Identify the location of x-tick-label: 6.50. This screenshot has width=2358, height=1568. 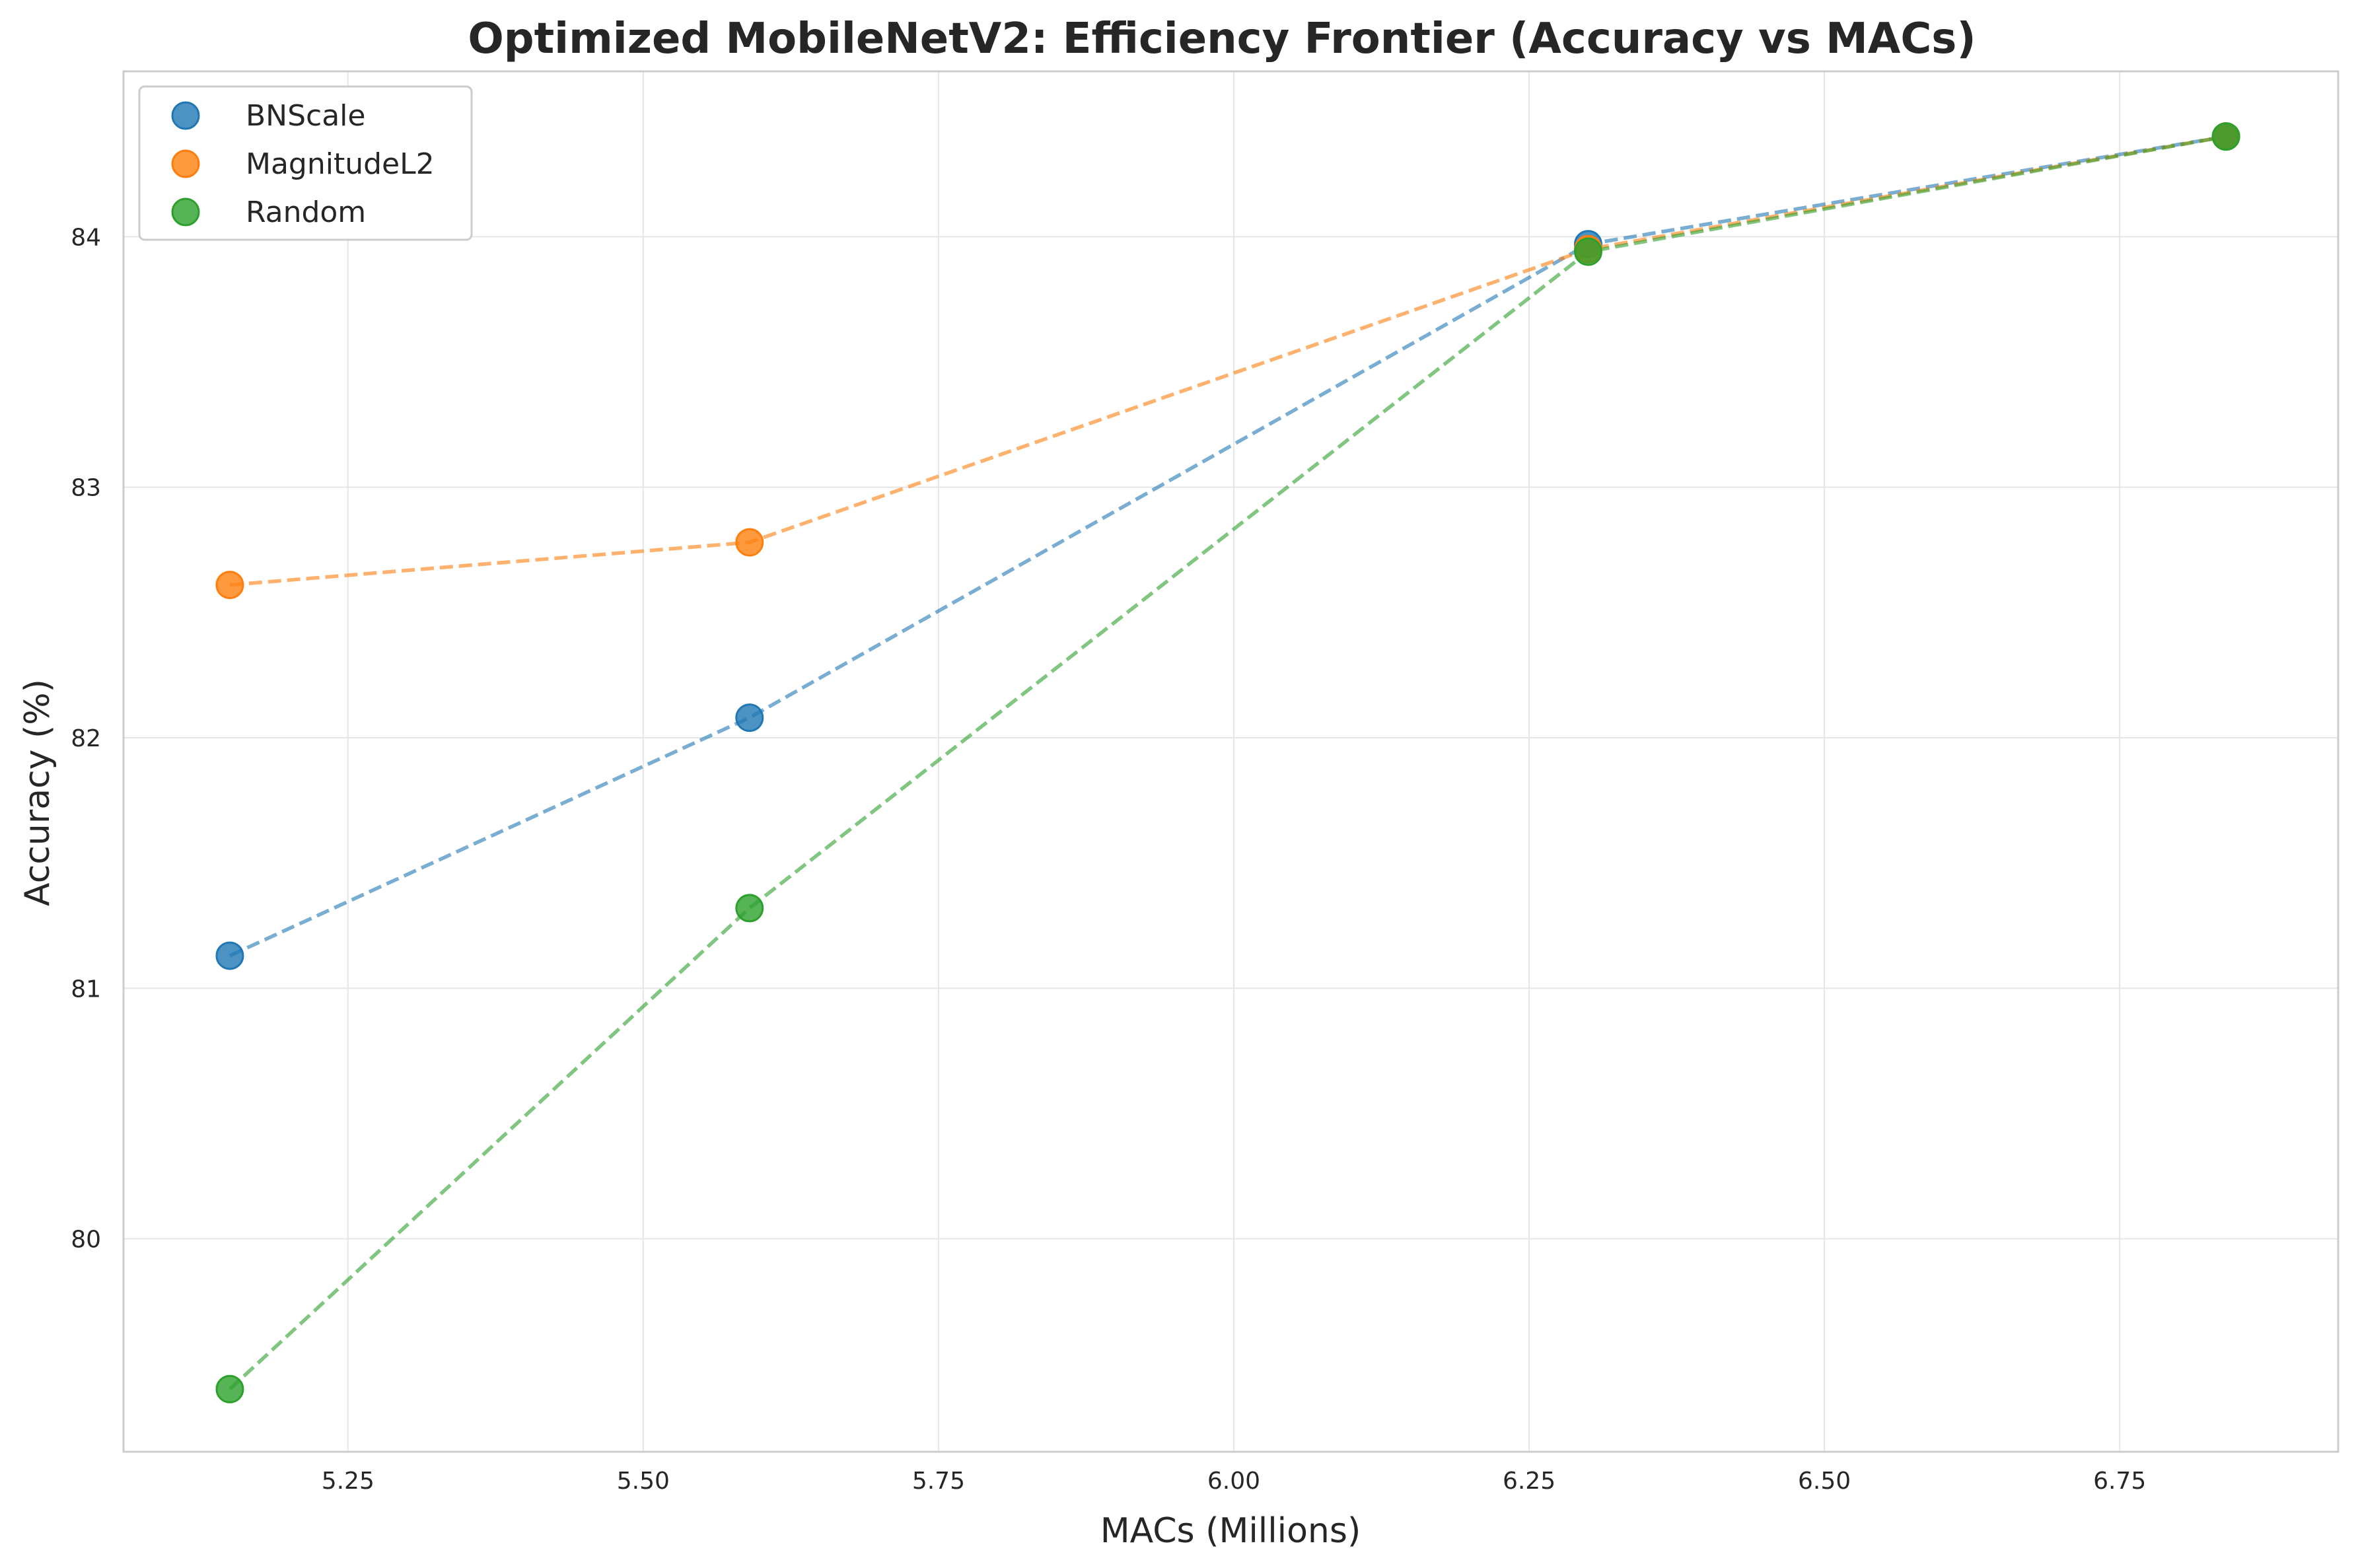
(1824, 1481).